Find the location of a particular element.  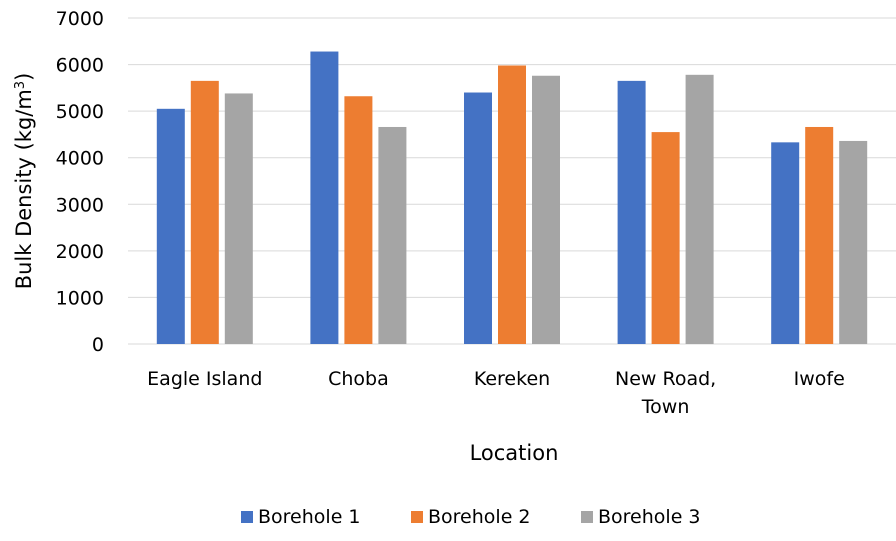

y-axis-title-base: Bulk Density (kg/m is located at coordinates (24, 189).